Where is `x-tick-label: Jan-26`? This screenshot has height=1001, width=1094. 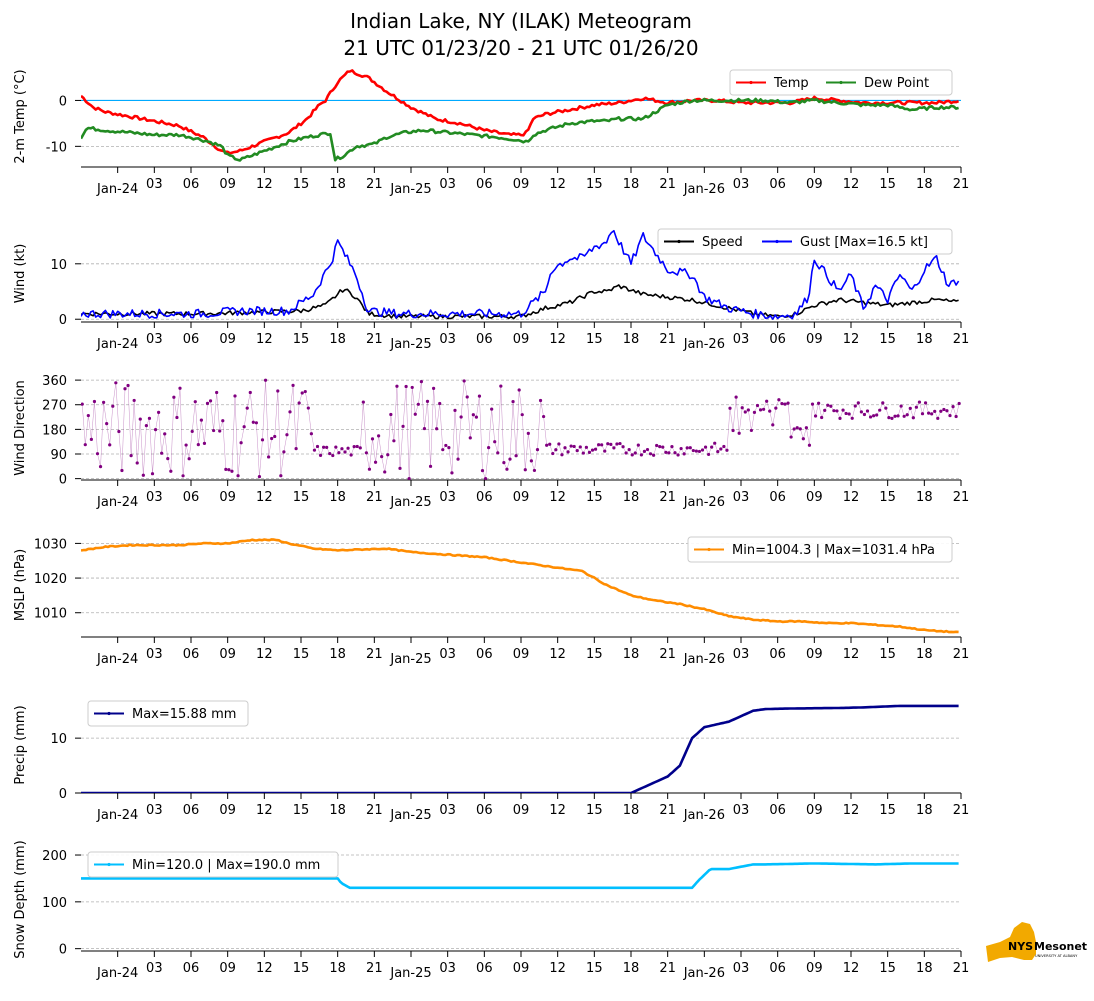 x-tick-label: Jan-26 is located at coordinates (704, 659).